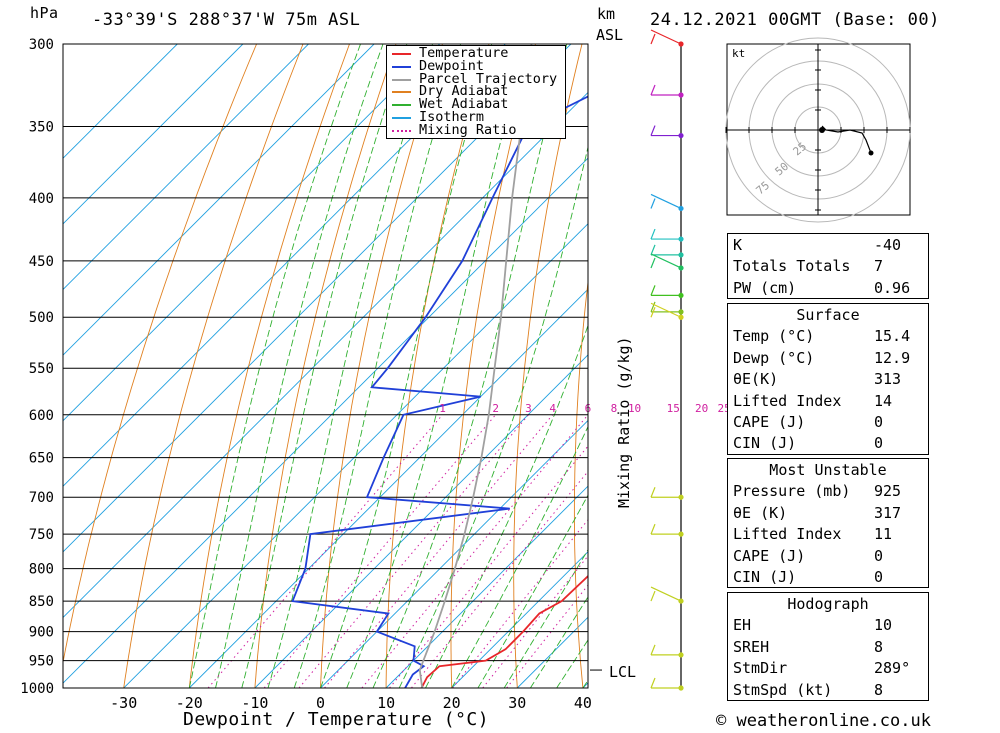  Describe the element at coordinates (464, 53) in the screenshot. I see `legend-label: Temperature` at that location.